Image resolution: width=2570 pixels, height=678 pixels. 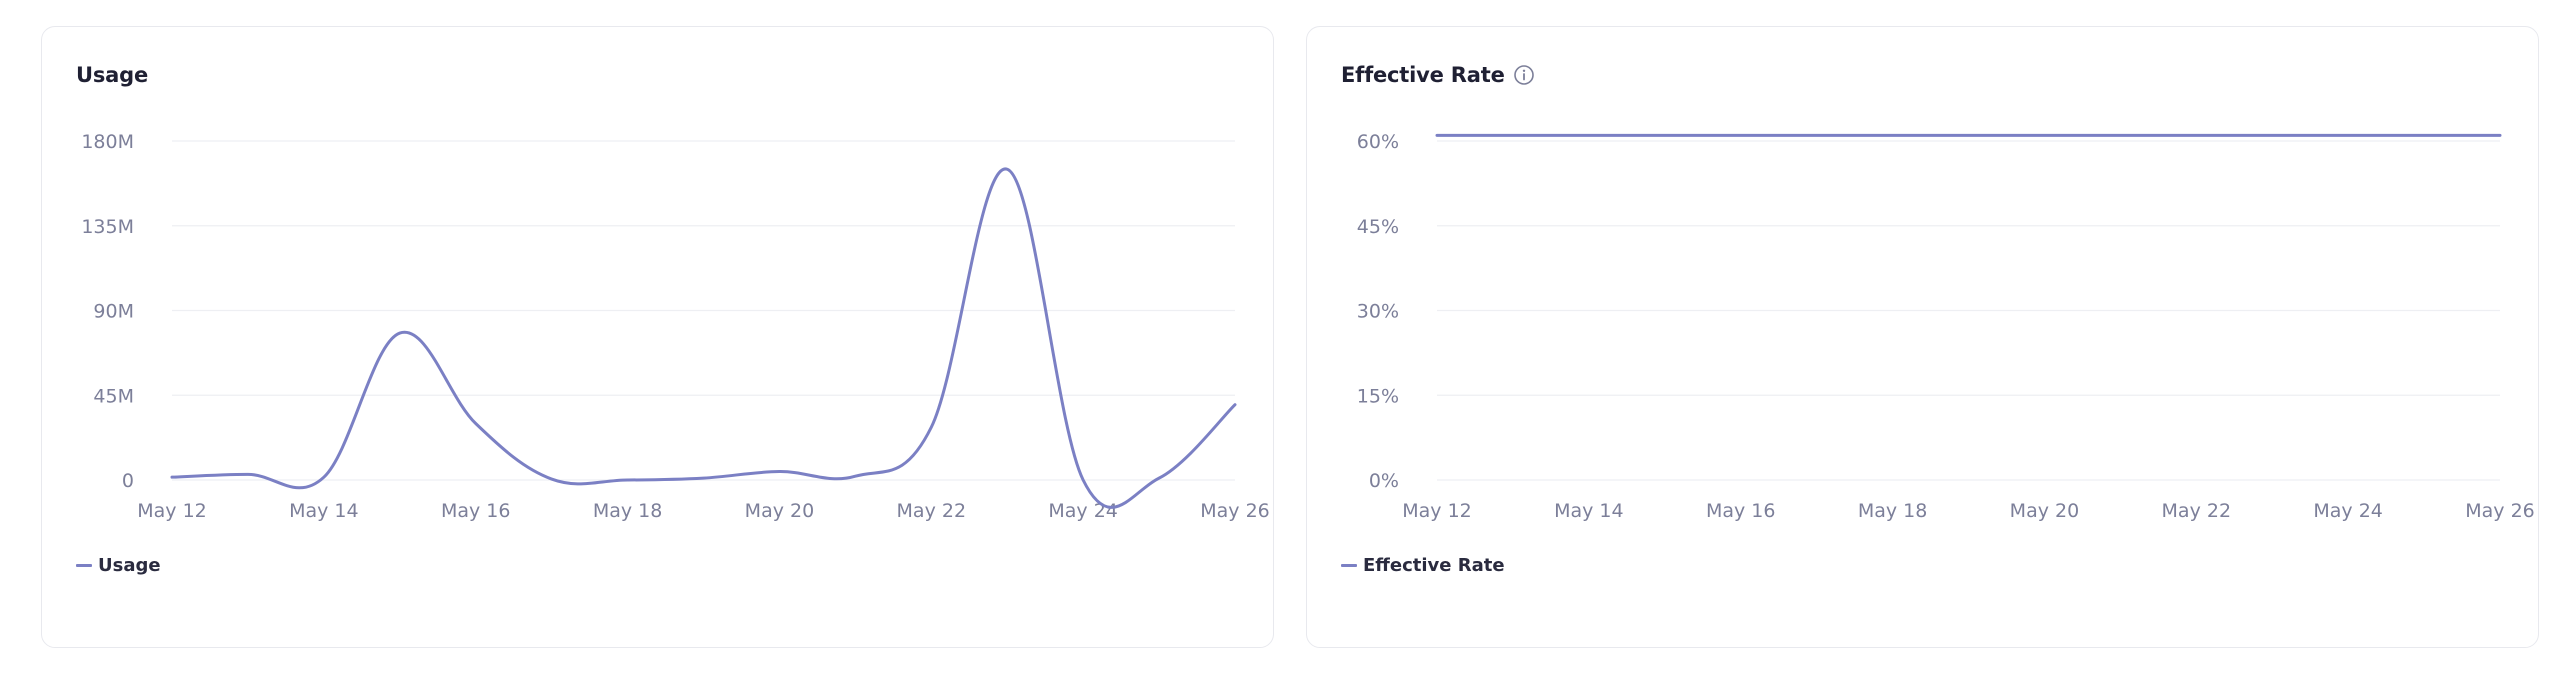 What do you see at coordinates (1423, 75) in the screenshot?
I see `effective-rate-chart-title-text: Effective Rate` at bounding box center [1423, 75].